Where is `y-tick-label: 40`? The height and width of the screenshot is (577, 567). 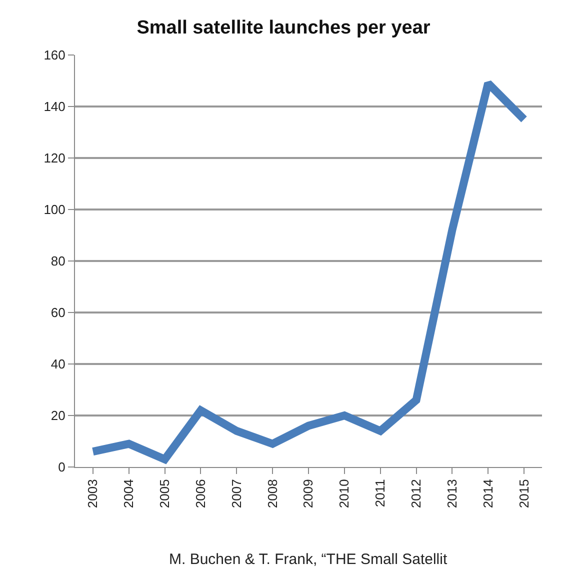
y-tick-label: 40 is located at coordinates (58, 364).